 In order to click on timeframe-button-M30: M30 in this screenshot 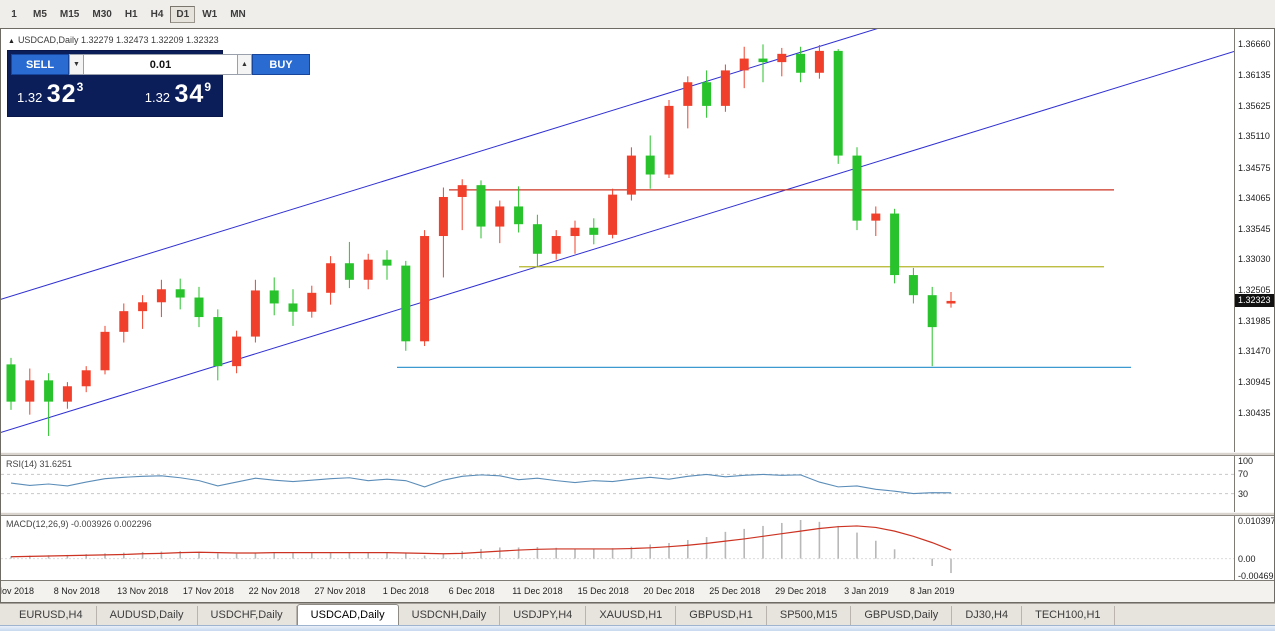, I will do `click(102, 14)`.